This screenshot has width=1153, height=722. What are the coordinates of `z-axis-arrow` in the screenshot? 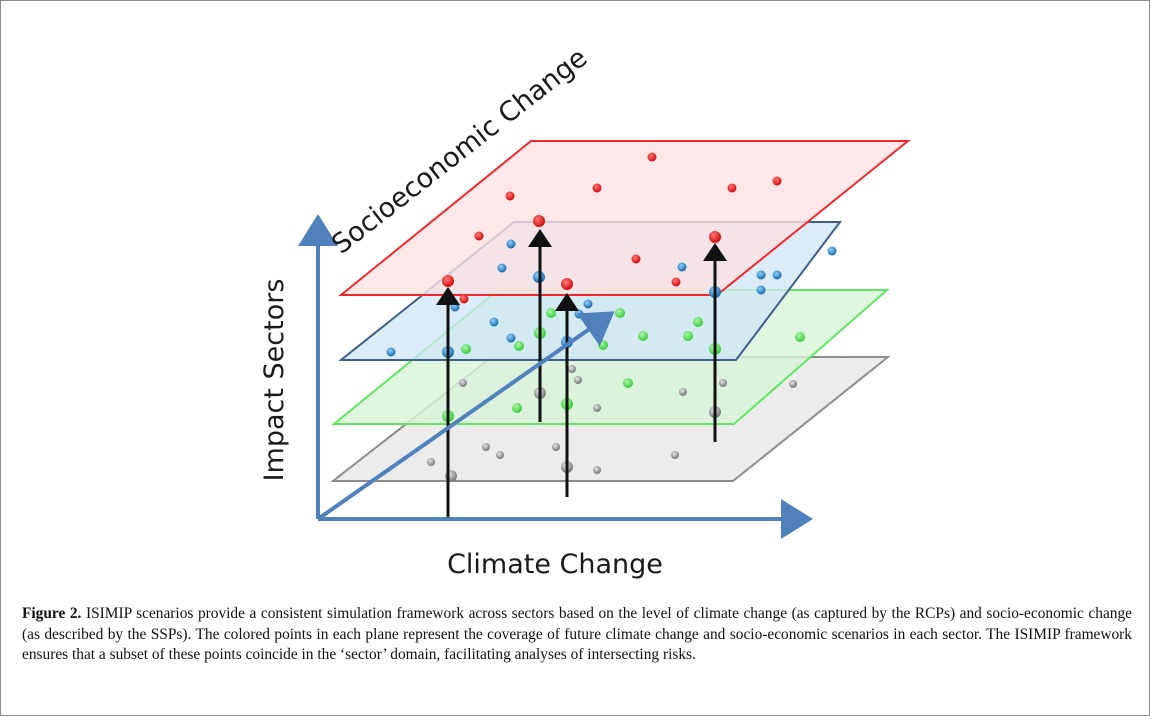 It's located at (465, 416).